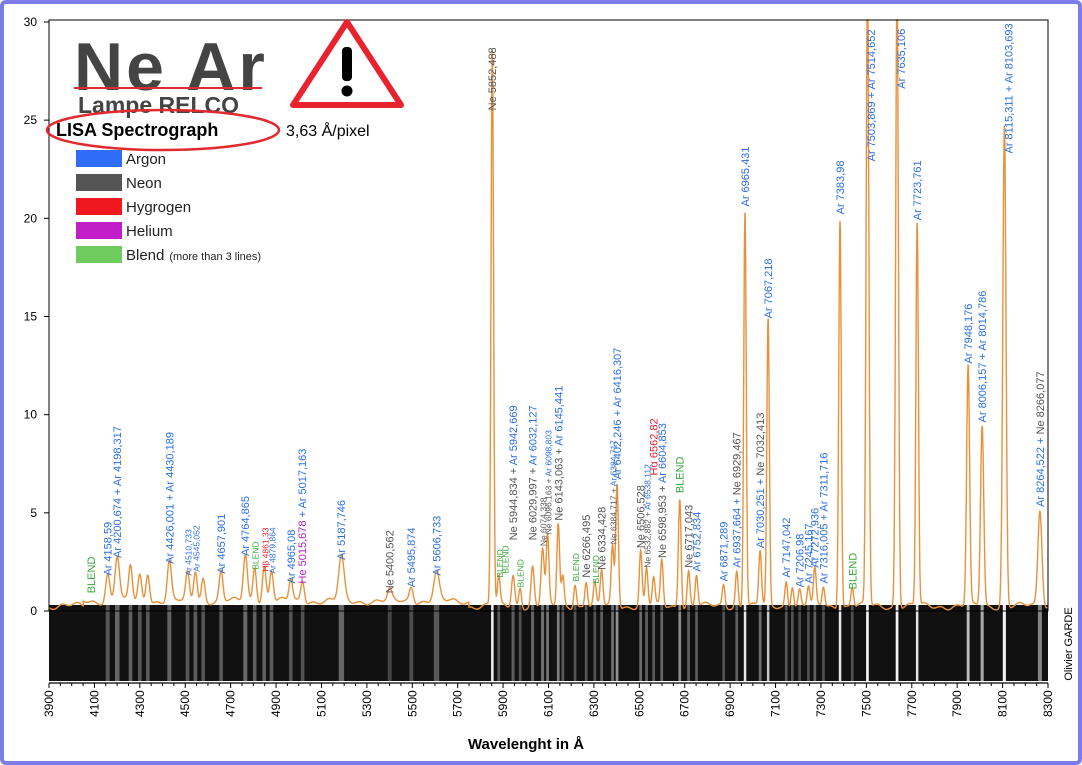 The image size is (1082, 765). What do you see at coordinates (853, 571) in the screenshot?
I see `peak-label-50: BLEND` at bounding box center [853, 571].